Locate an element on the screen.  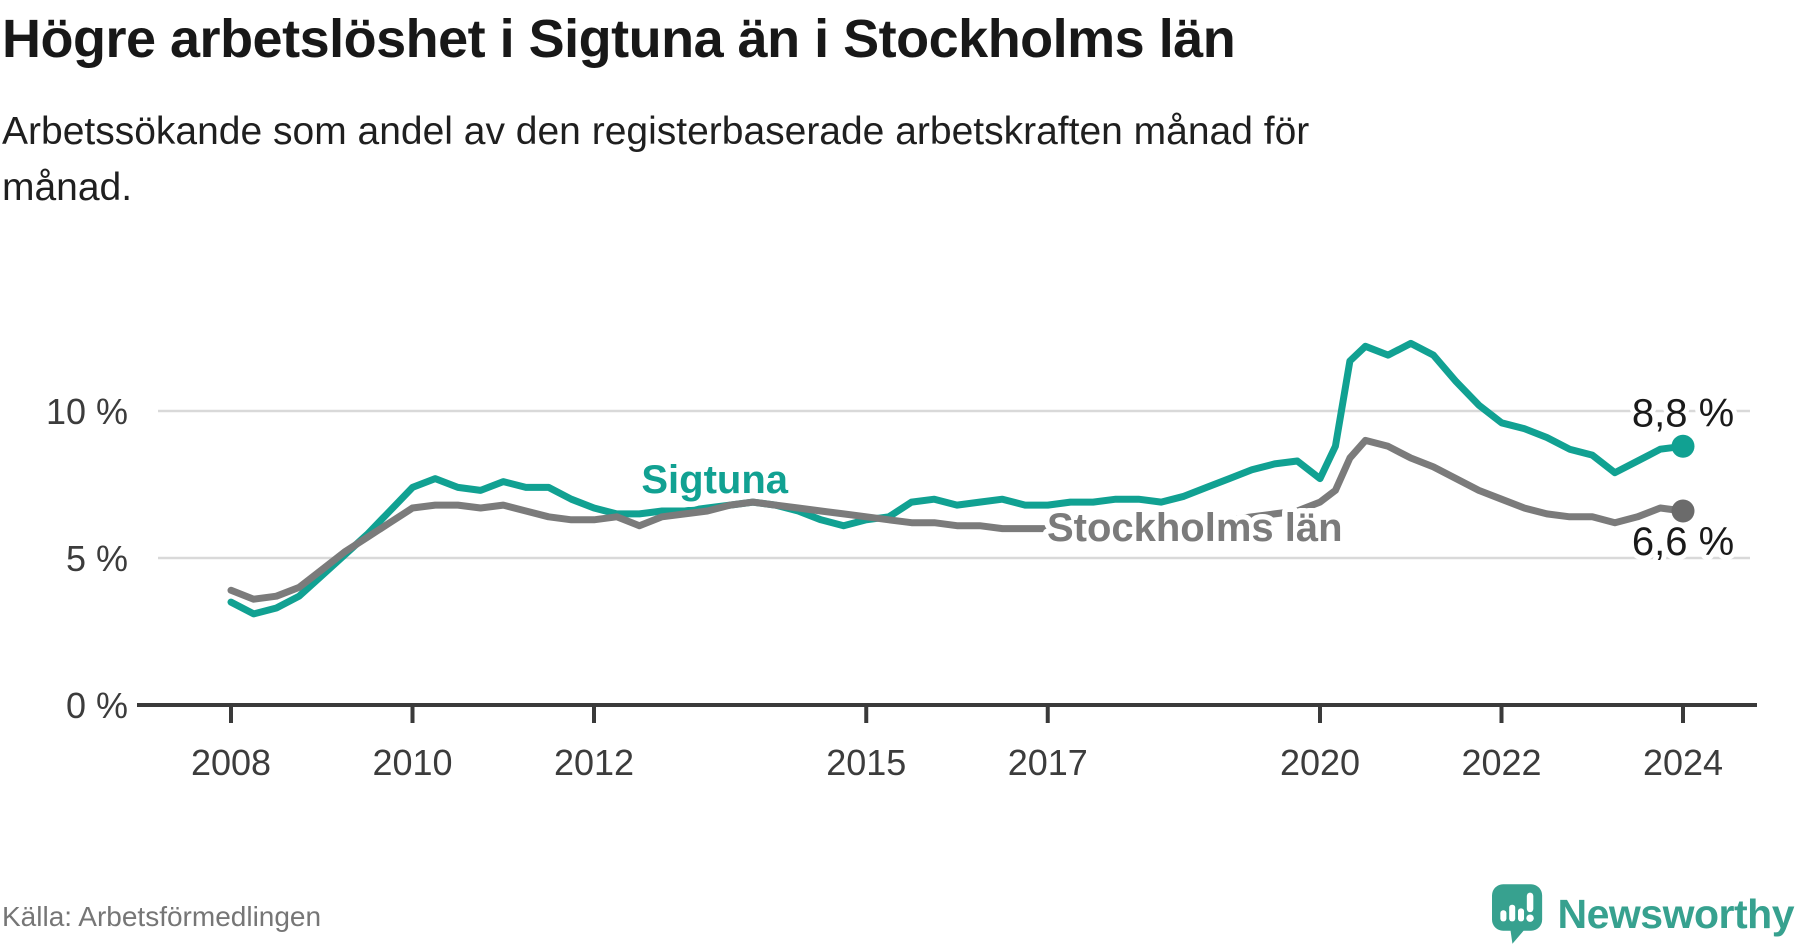
end-value-label-sigtuna: 8,8 % is located at coordinates (1683, 413).